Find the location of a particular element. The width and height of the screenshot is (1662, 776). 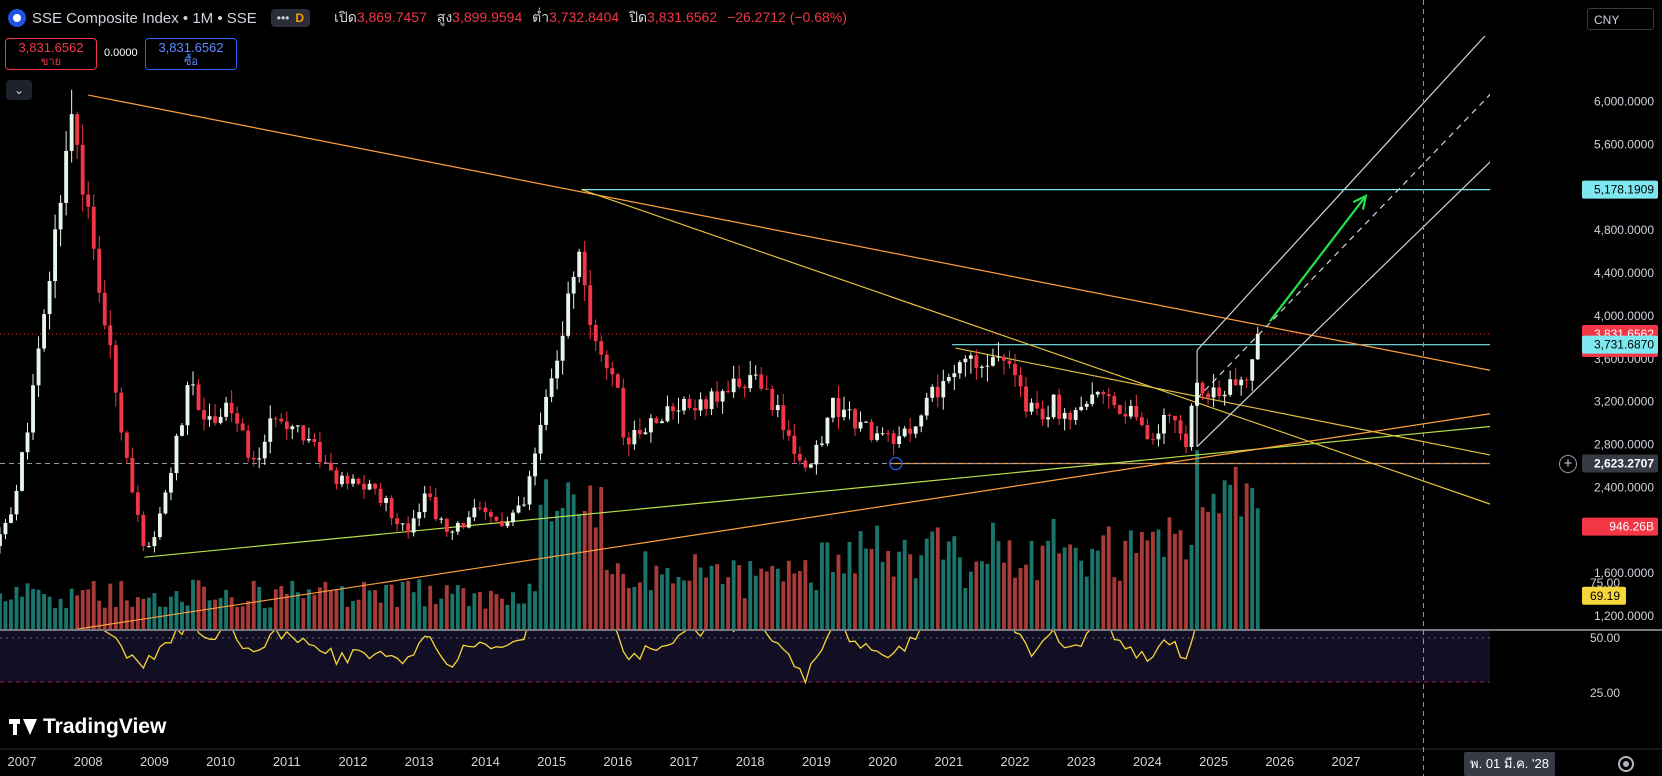

buy-button: 3,831.6562 ซื้อ is located at coordinates (191, 54).